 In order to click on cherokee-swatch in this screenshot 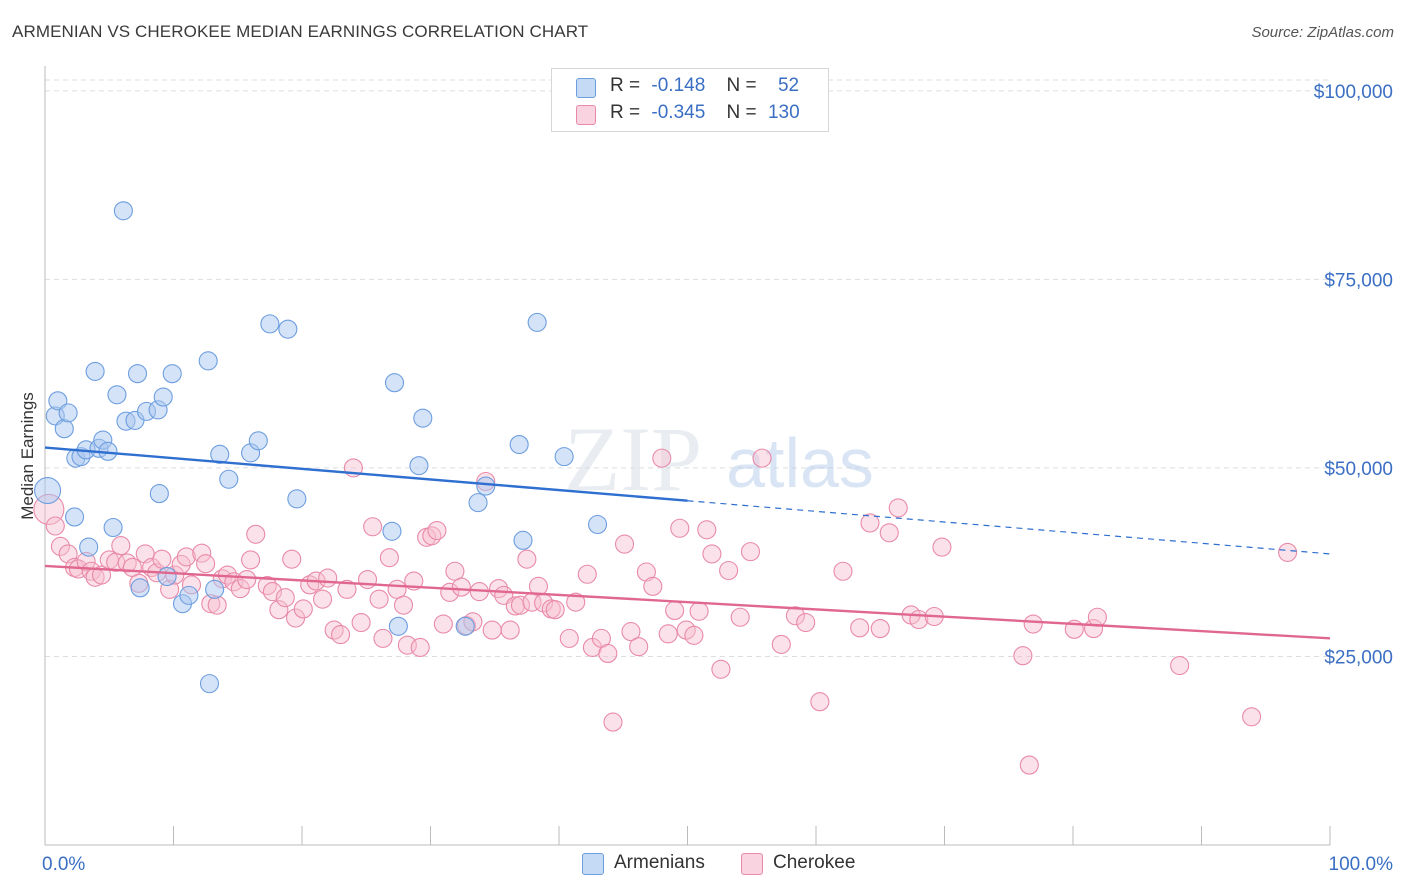, I will do `click(586, 115)`.